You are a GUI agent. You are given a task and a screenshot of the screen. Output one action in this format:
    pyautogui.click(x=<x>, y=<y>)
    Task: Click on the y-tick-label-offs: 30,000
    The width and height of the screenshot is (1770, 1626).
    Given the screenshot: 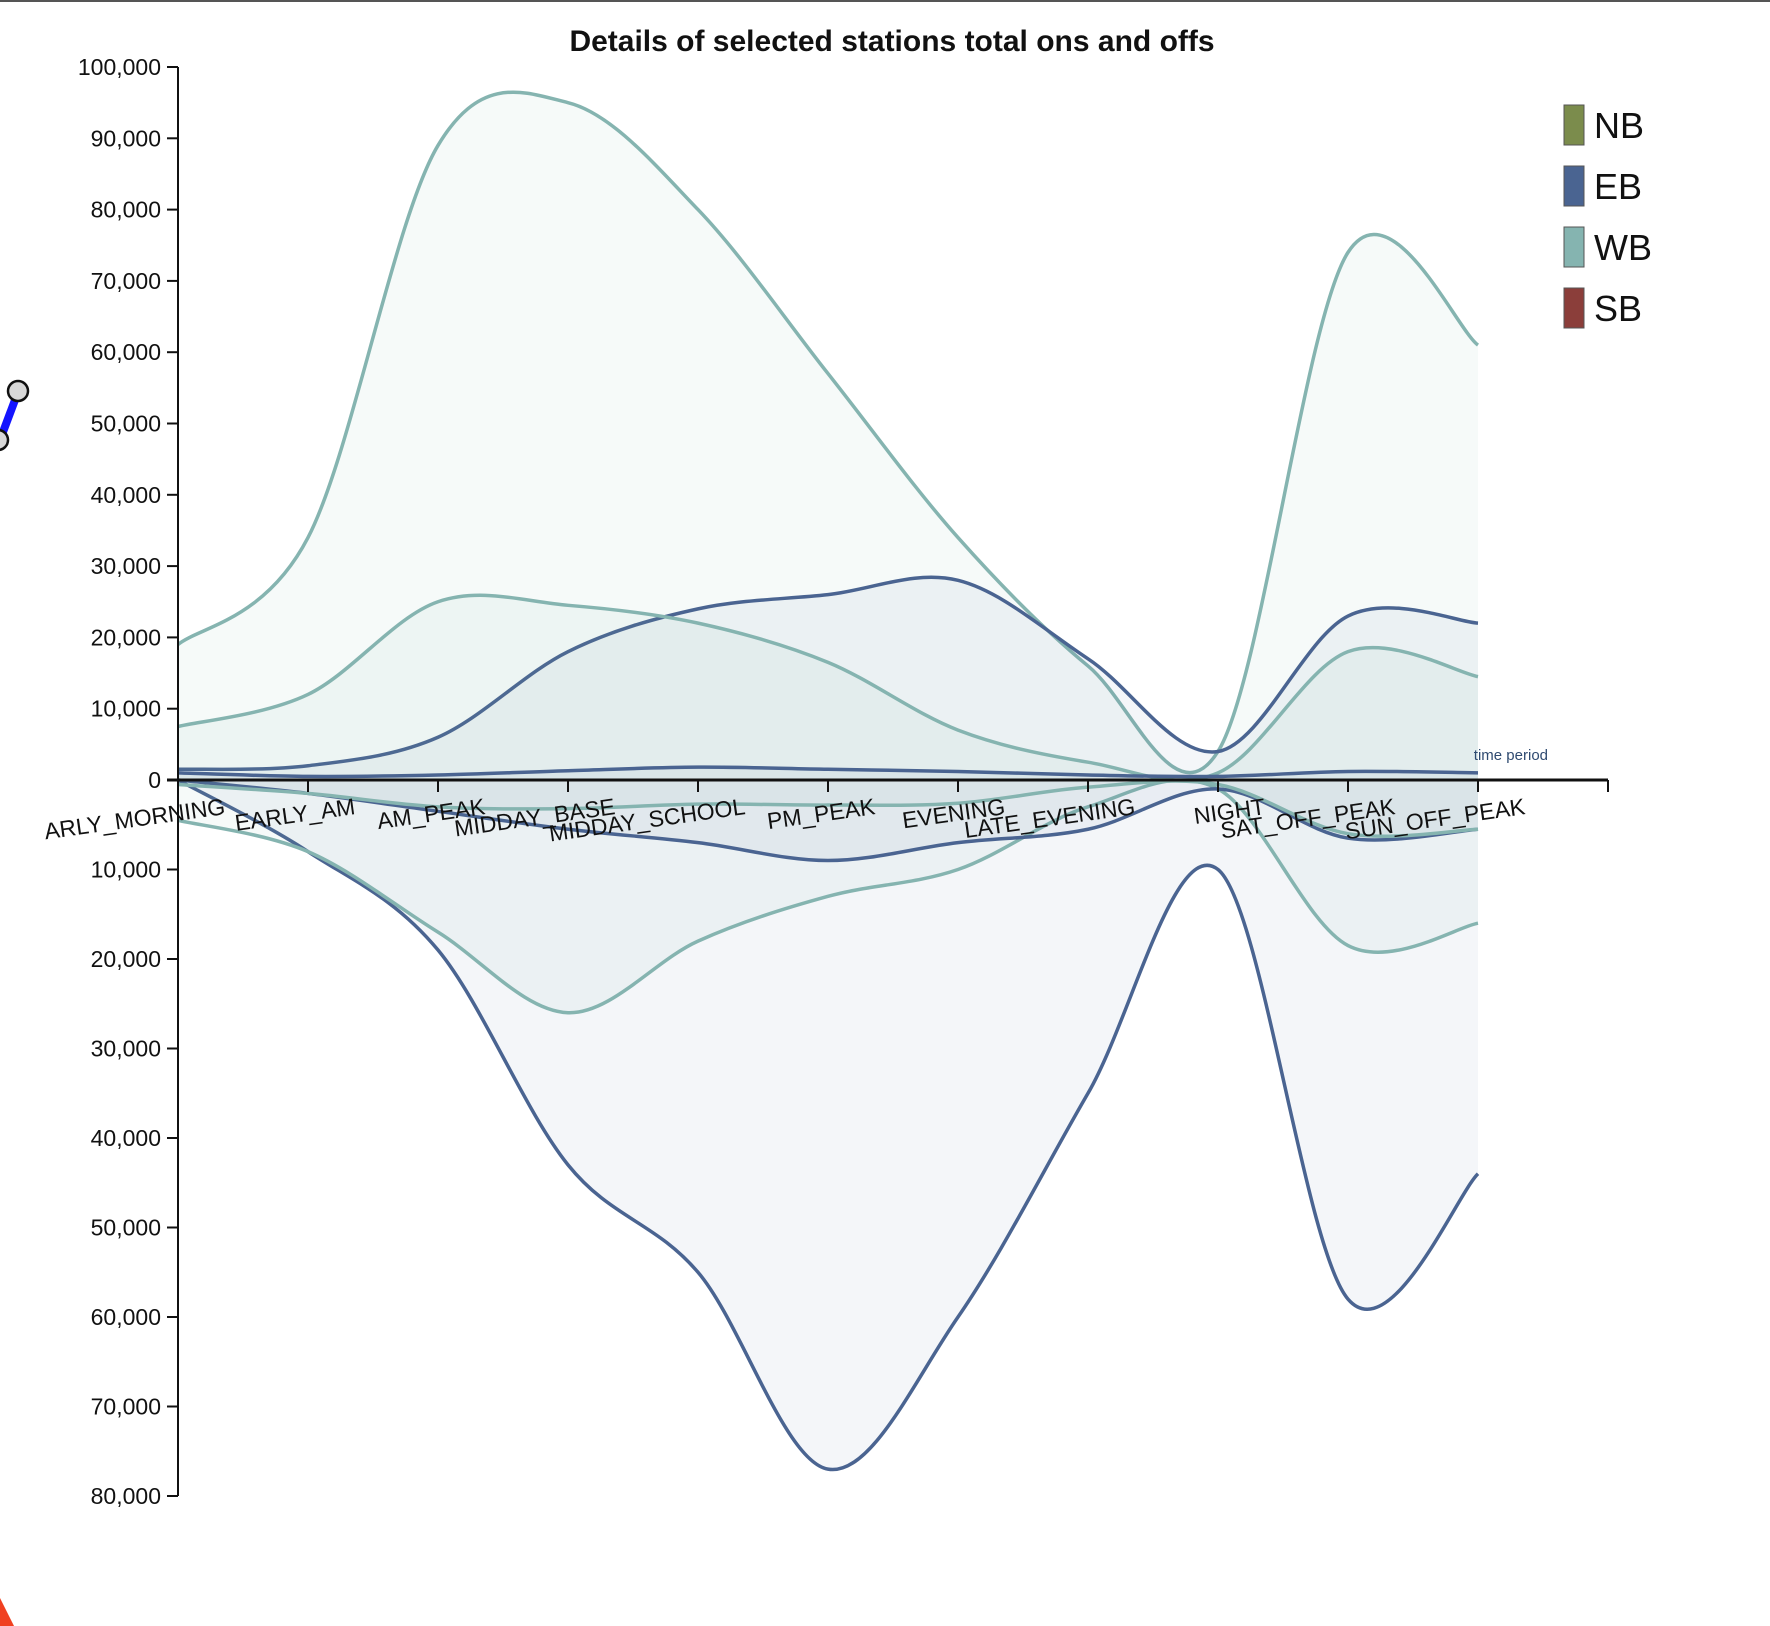 What is the action you would take?
    pyautogui.click(x=126, y=1049)
    